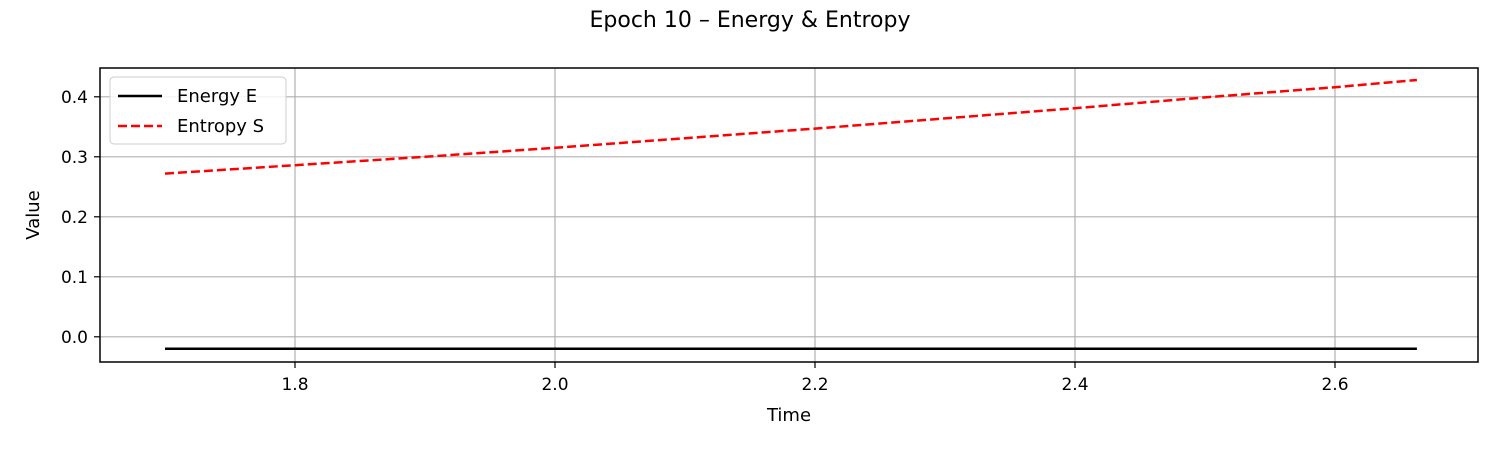  I want to click on y-tick-label: 0.0, so click(74, 338).